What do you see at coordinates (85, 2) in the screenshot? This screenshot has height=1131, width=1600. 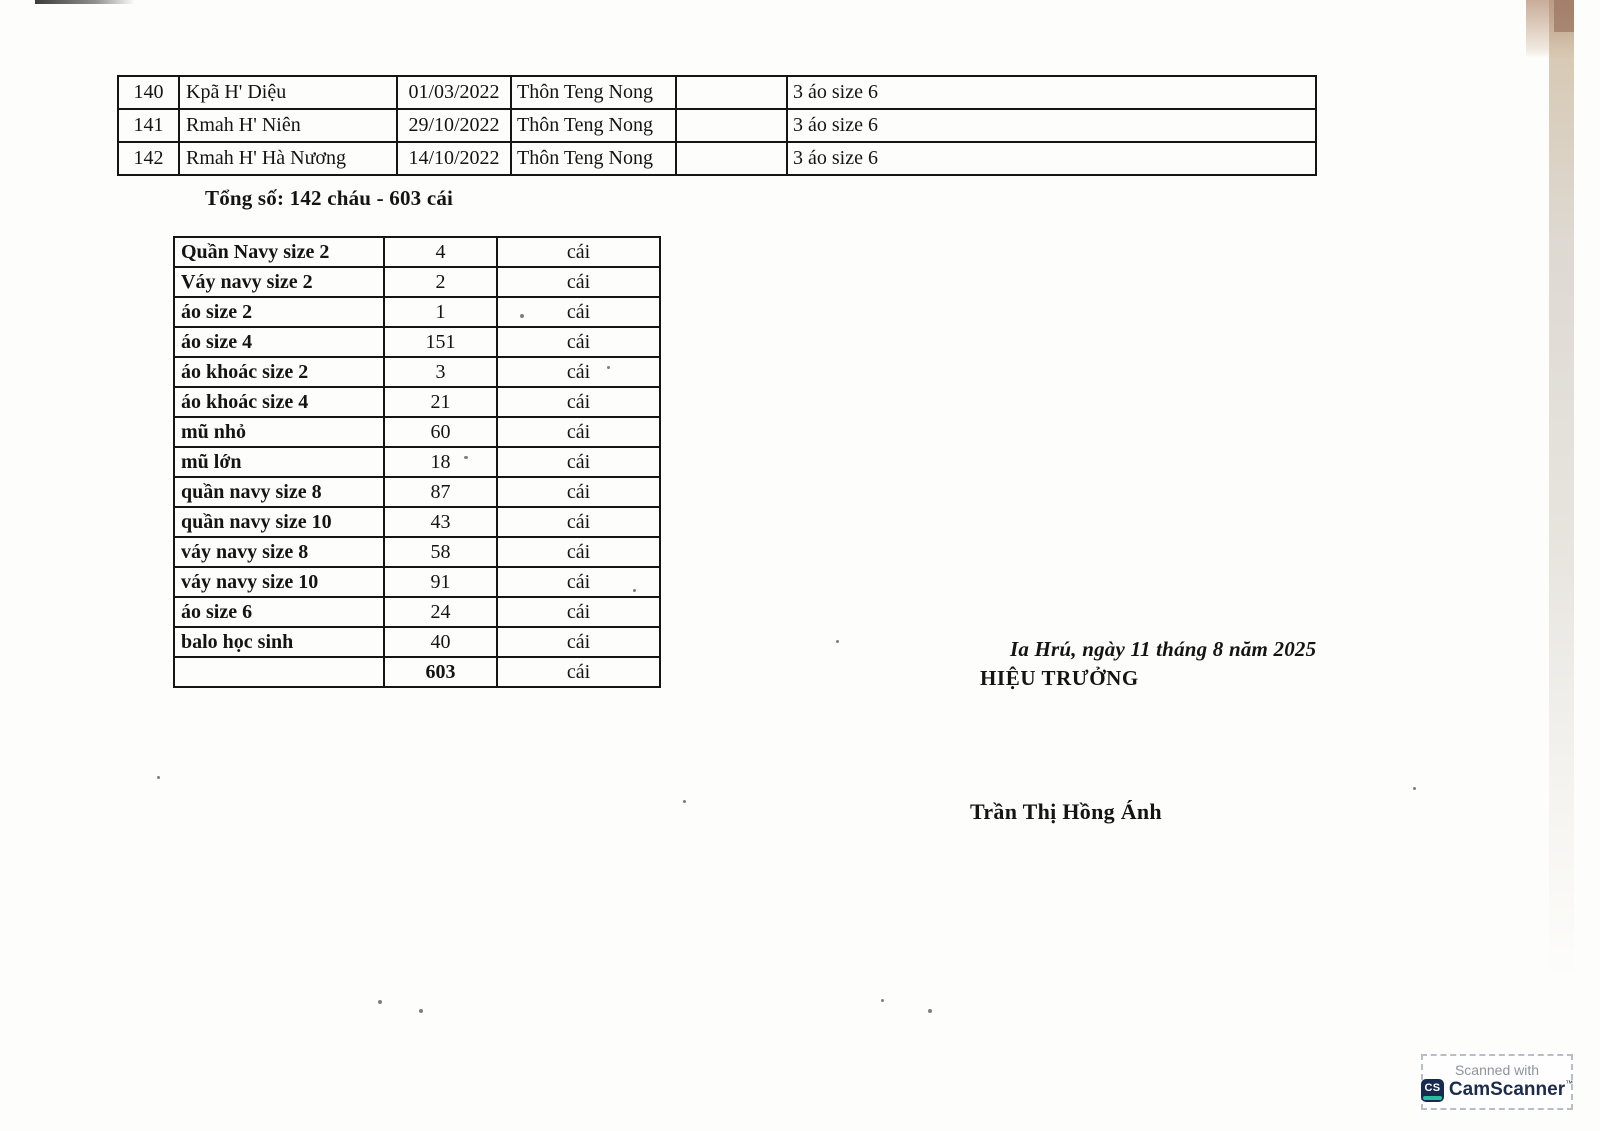 I see `scan-edge-top-left` at bounding box center [85, 2].